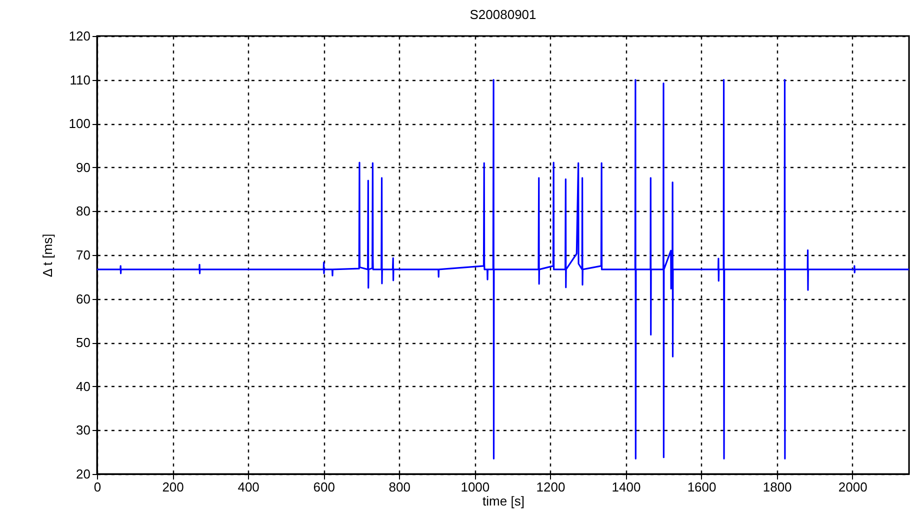 The image size is (910, 513). What do you see at coordinates (83, 211) in the screenshot?
I see `y-tick-label: 80` at bounding box center [83, 211].